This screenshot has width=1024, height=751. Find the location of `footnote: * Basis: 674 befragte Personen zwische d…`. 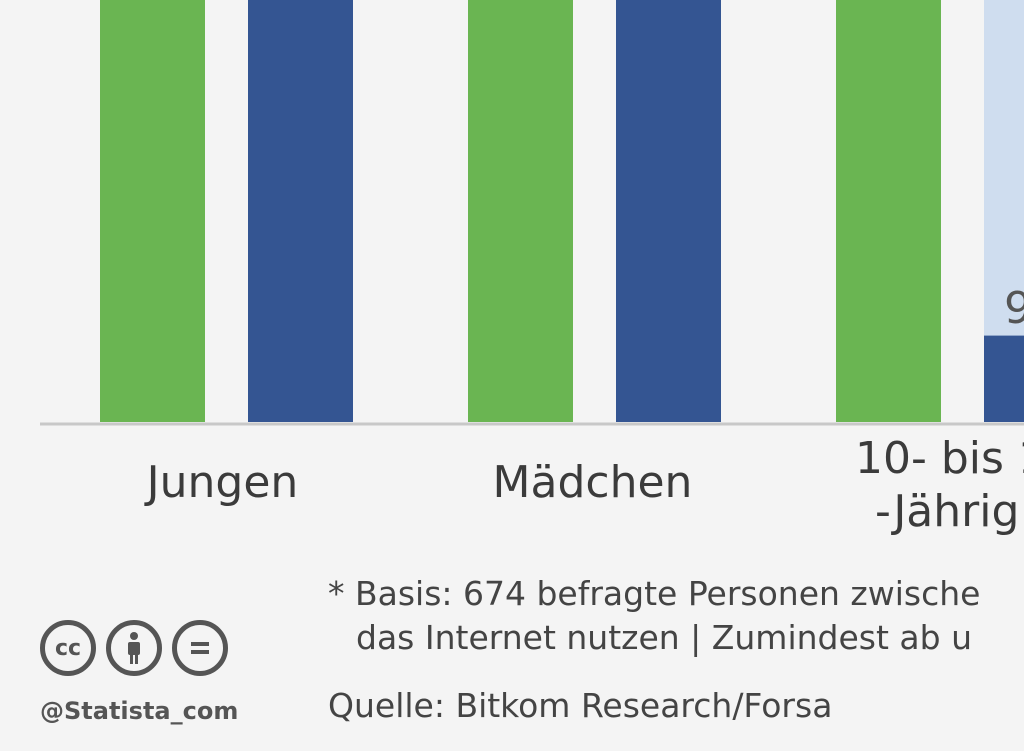

footnote: * Basis: 674 befragte Personen zwische d… is located at coordinates (654, 616).